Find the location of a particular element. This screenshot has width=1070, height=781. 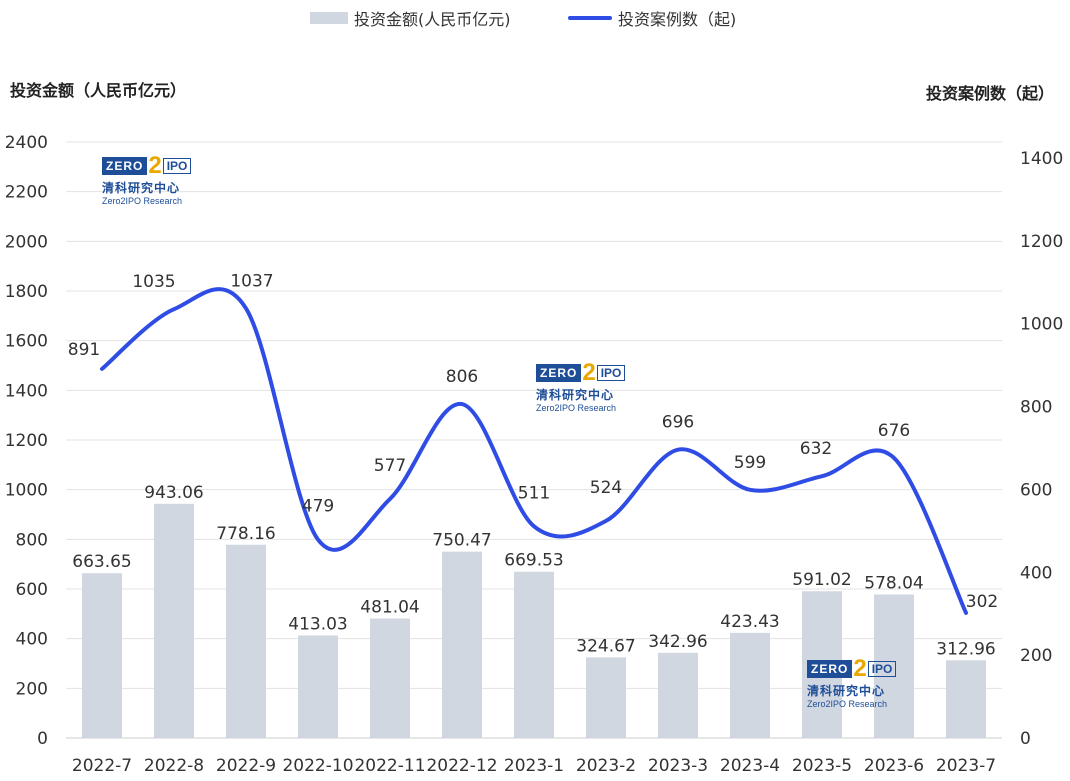

x-tick-label: 2022-11 is located at coordinates (389, 766).